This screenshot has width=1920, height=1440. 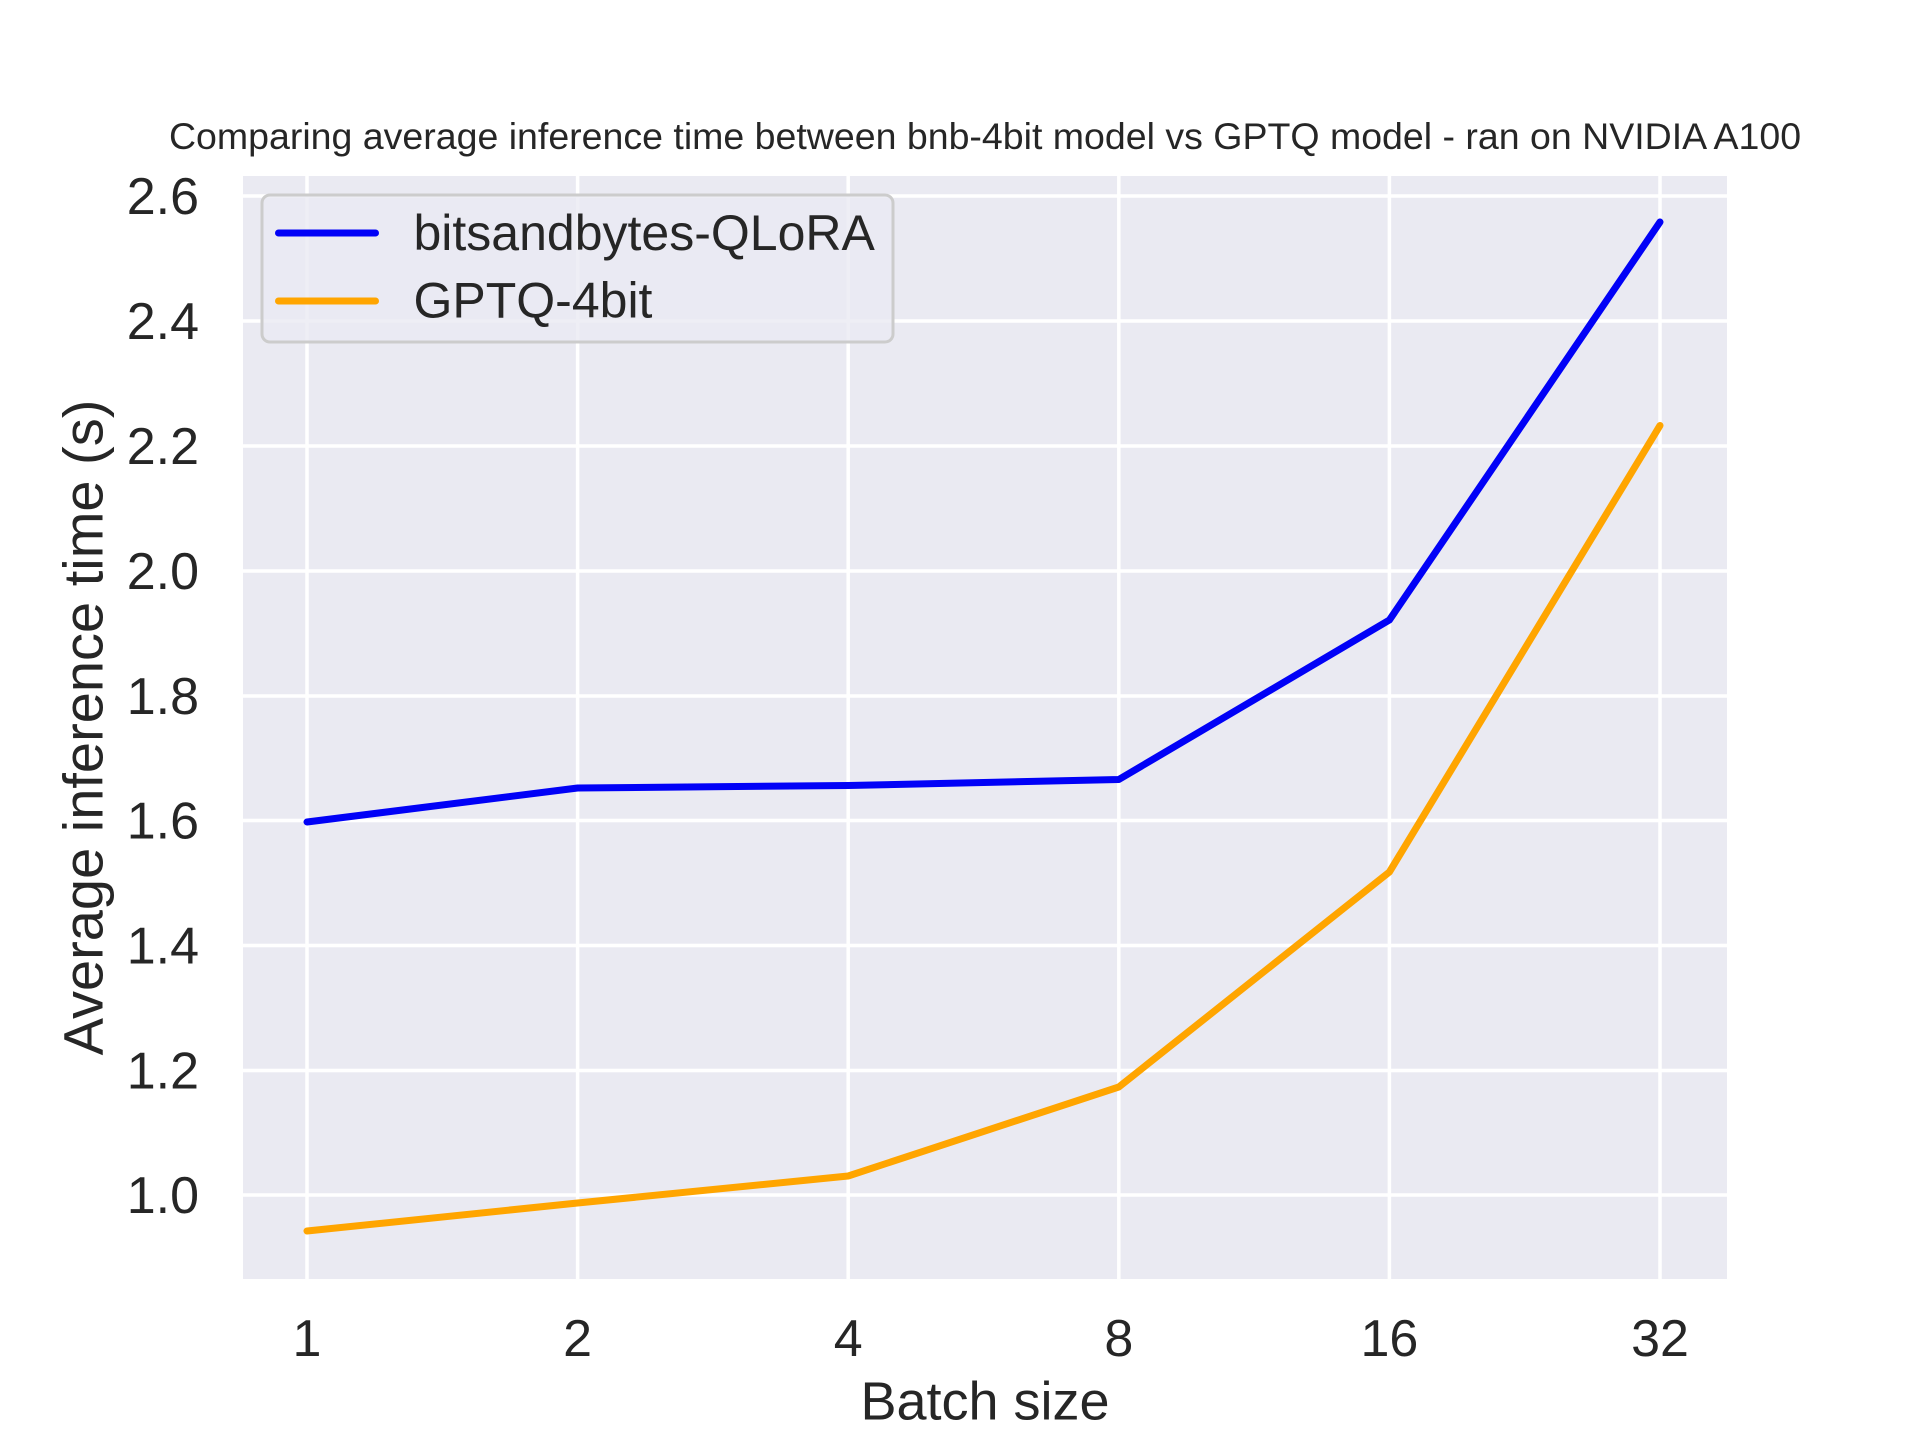 What do you see at coordinates (163, 447) in the screenshot?
I see `svg-text: 2.2` at bounding box center [163, 447].